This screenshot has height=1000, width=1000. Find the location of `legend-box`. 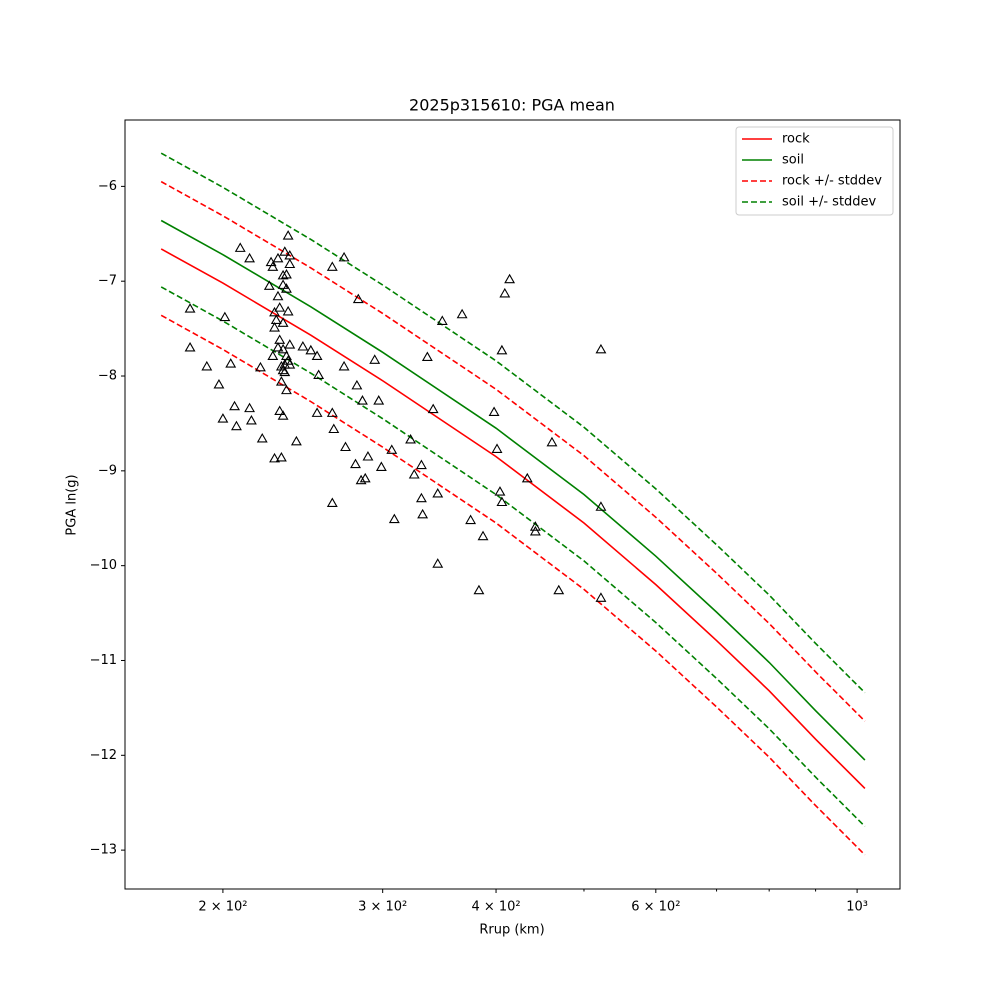

legend-box is located at coordinates (814, 171).